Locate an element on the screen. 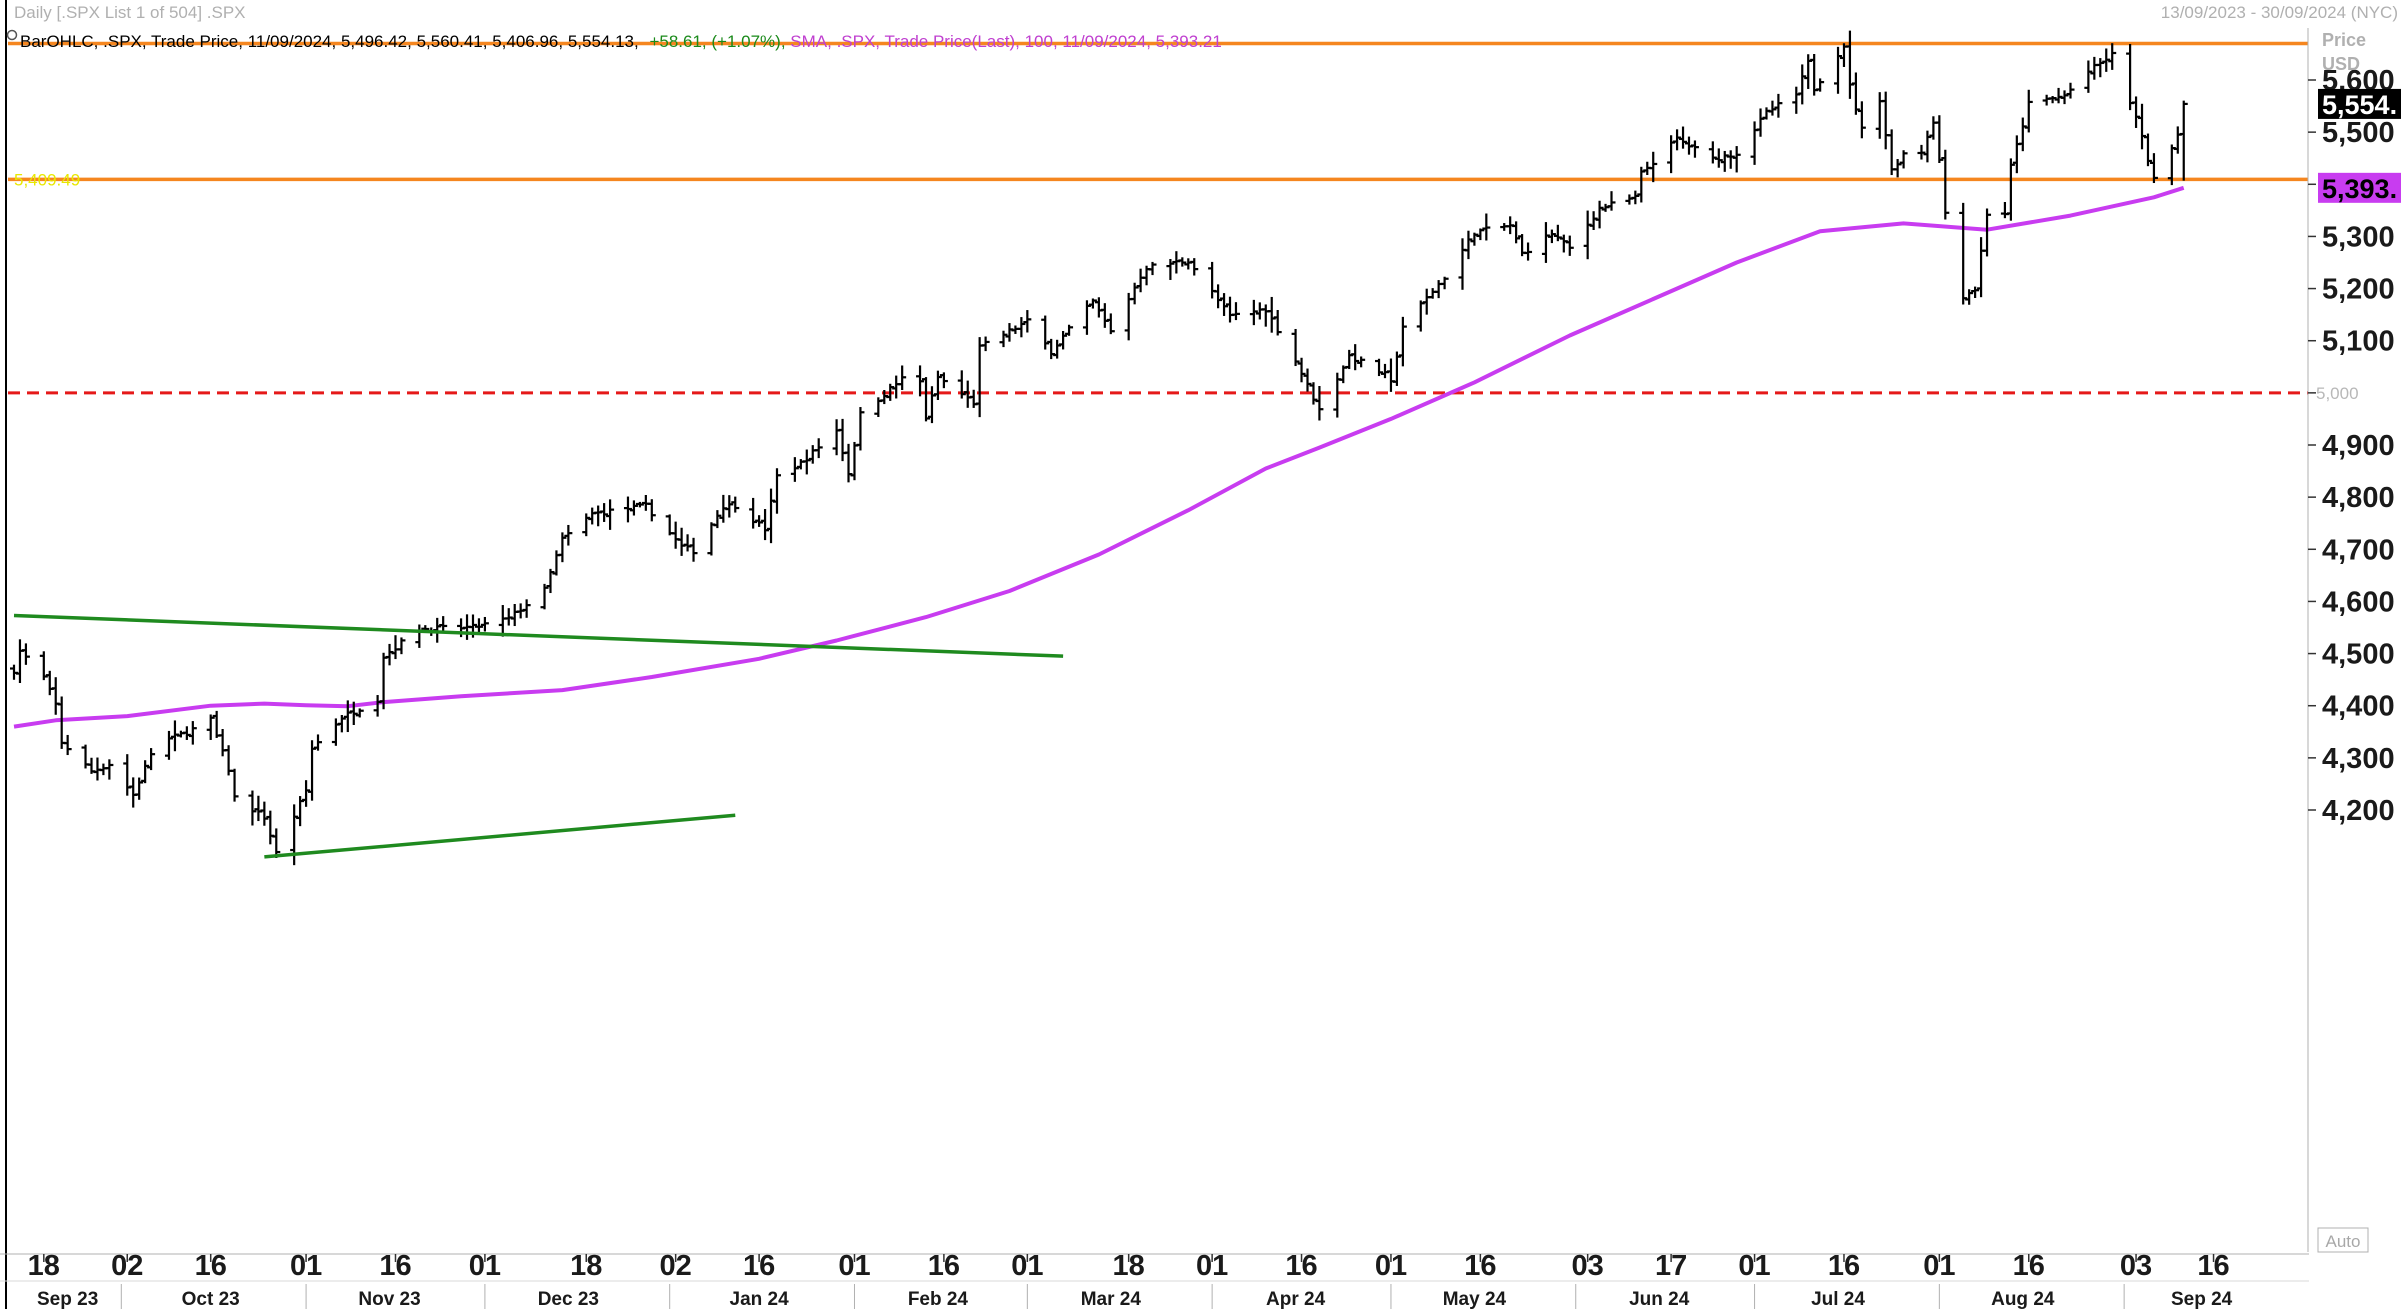 The image size is (2401, 1309). sma-value-badge-bg is located at coordinates (2359, 187).